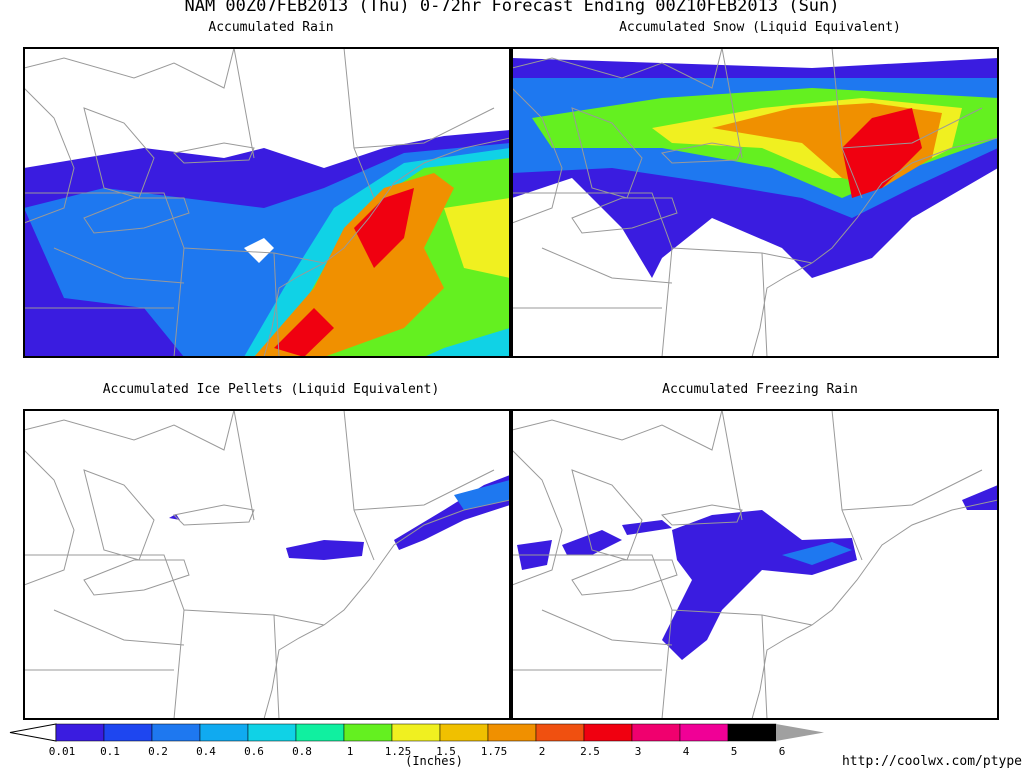 This screenshot has width=1024, height=768. Describe the element at coordinates (734, 751) in the screenshot. I see `colorbar-label: 5` at that location.